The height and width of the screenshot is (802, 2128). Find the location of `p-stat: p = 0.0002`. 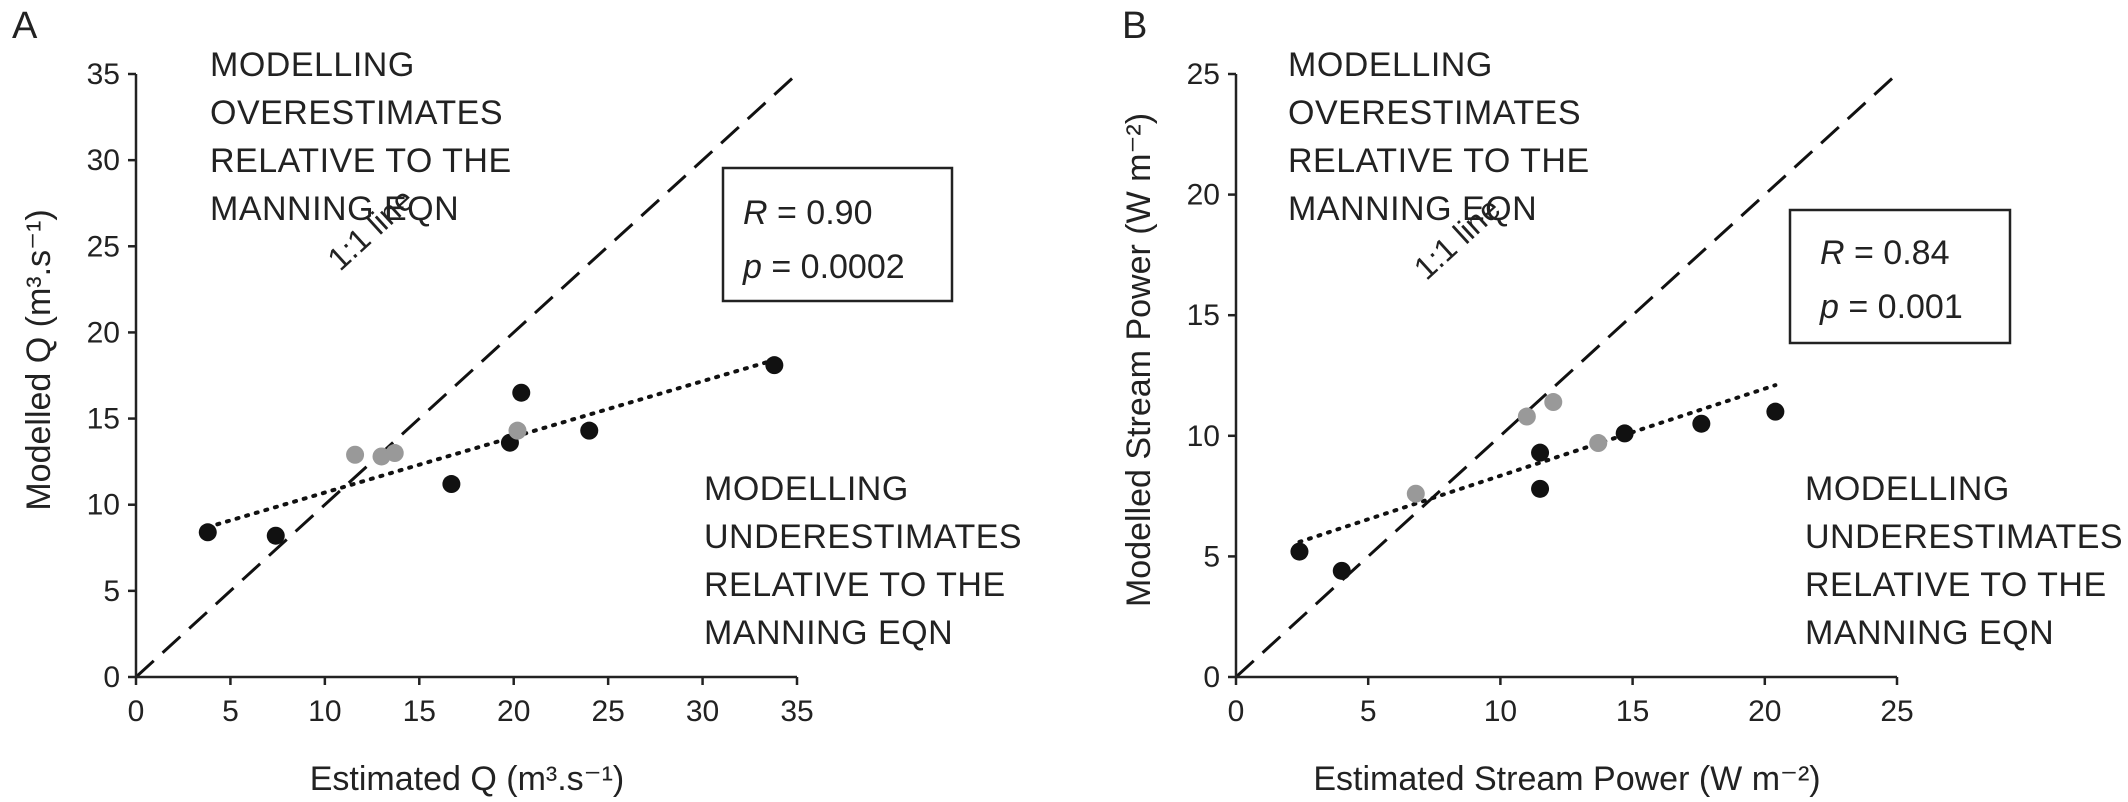

p-stat: p = 0.0002 is located at coordinates (823, 267).